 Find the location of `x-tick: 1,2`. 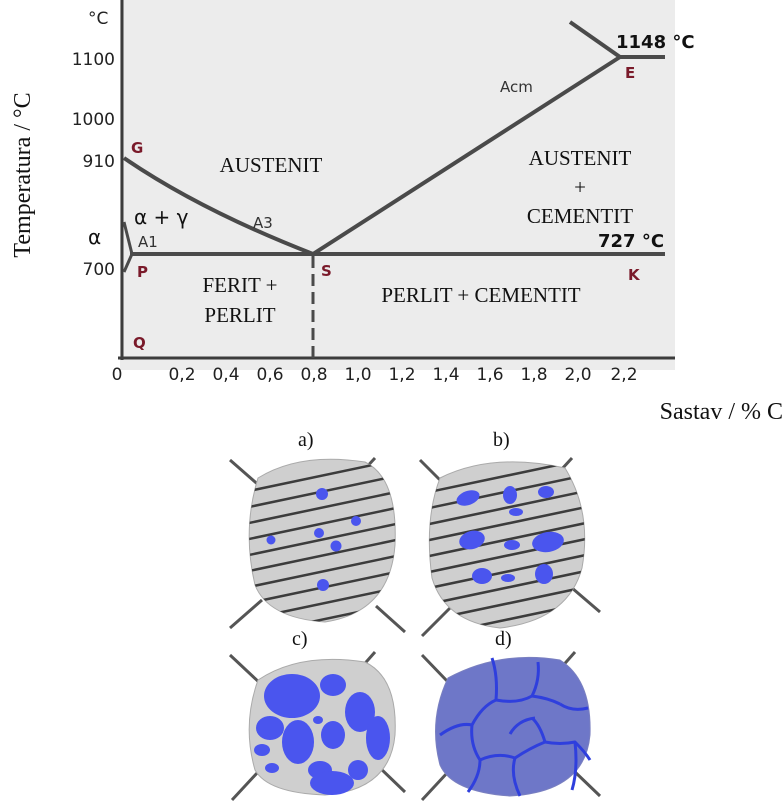

x-tick: 1,2 is located at coordinates (401, 375).